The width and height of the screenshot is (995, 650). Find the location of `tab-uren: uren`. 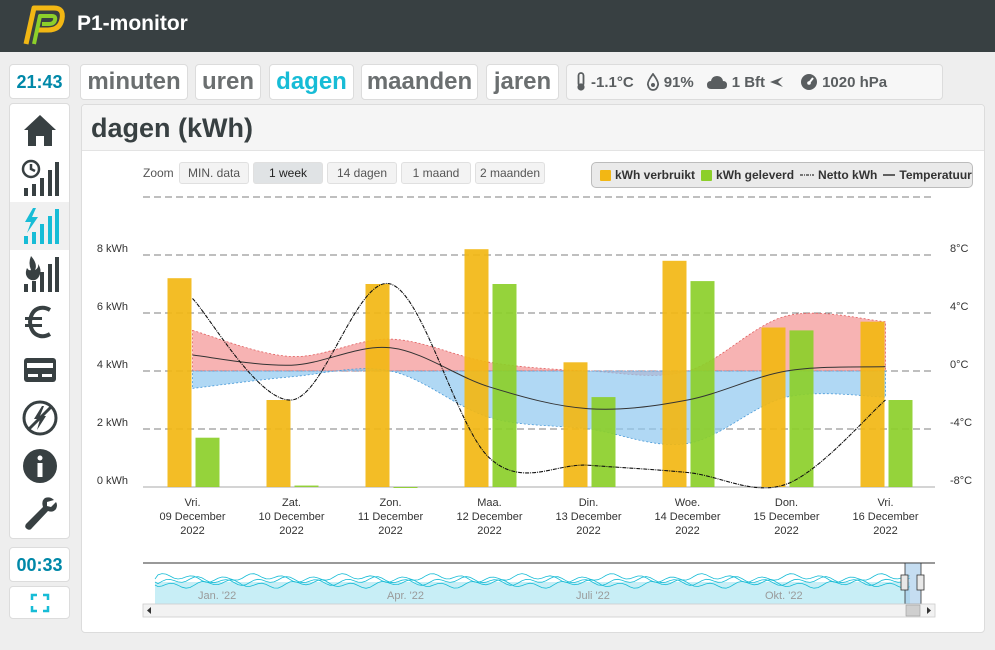

tab-uren: uren is located at coordinates (228, 82).